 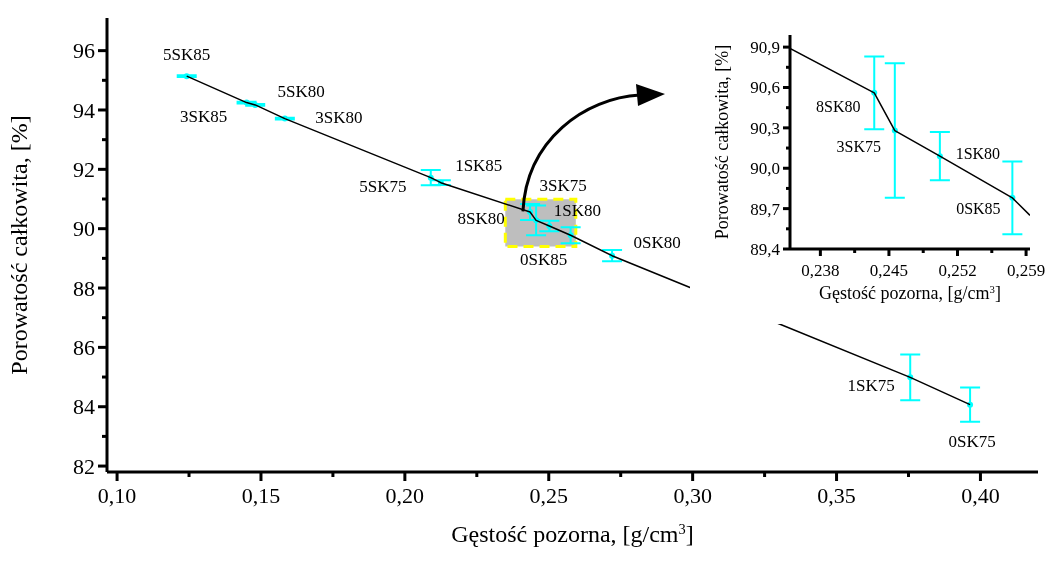 What do you see at coordinates (84, 51) in the screenshot?
I see `y-tick-label: 96` at bounding box center [84, 51].